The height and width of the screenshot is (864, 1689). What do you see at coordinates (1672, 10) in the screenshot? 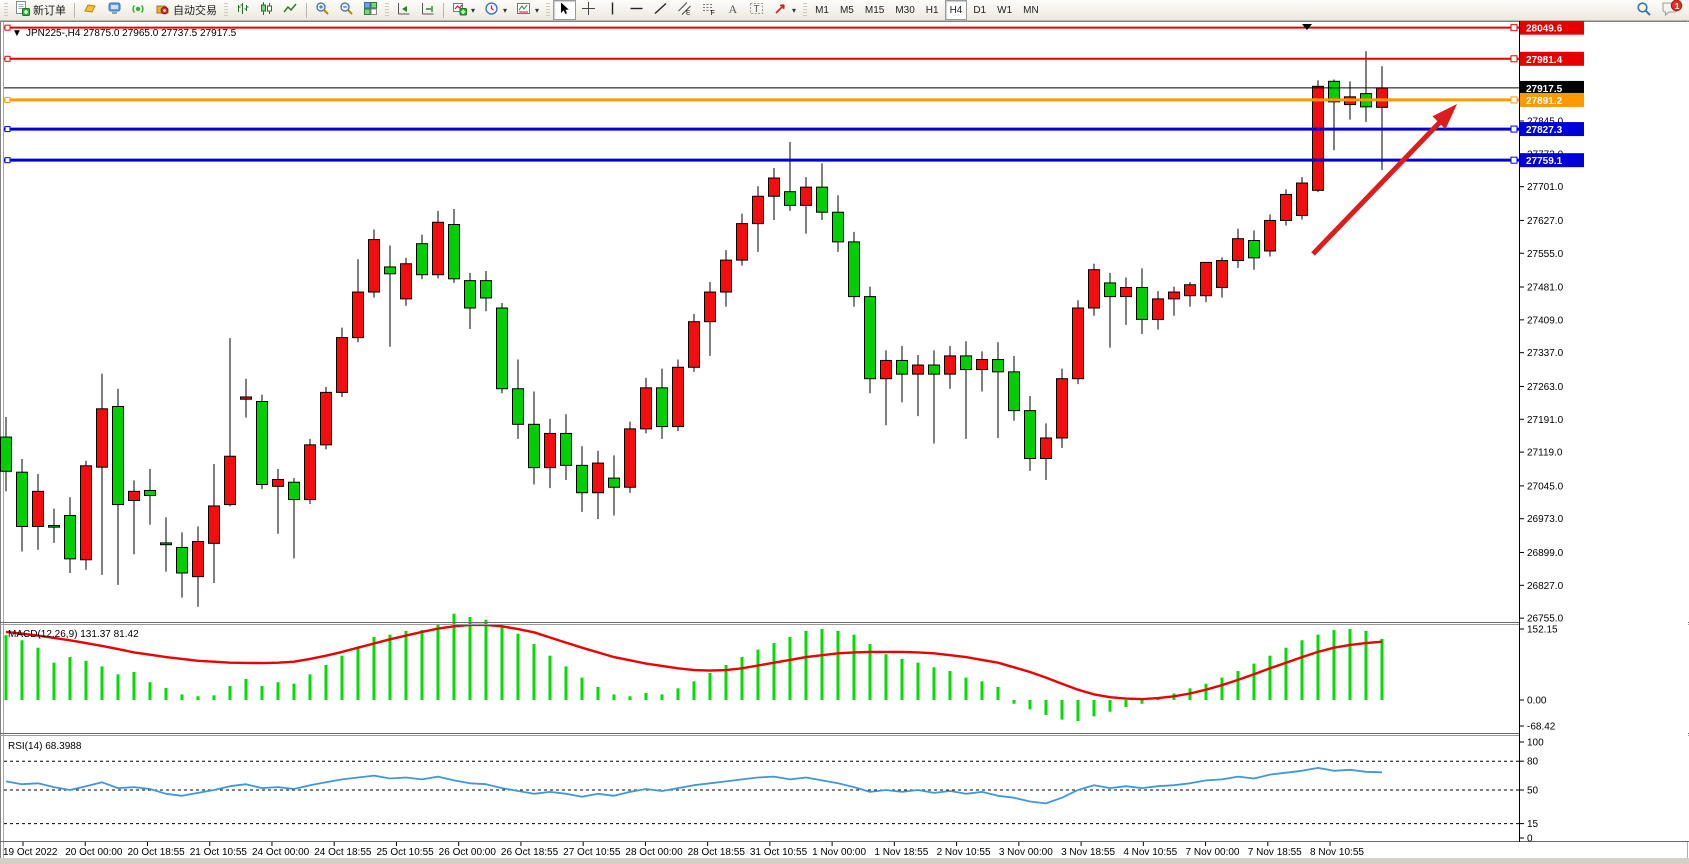
I see `notification-button: 1` at bounding box center [1672, 10].